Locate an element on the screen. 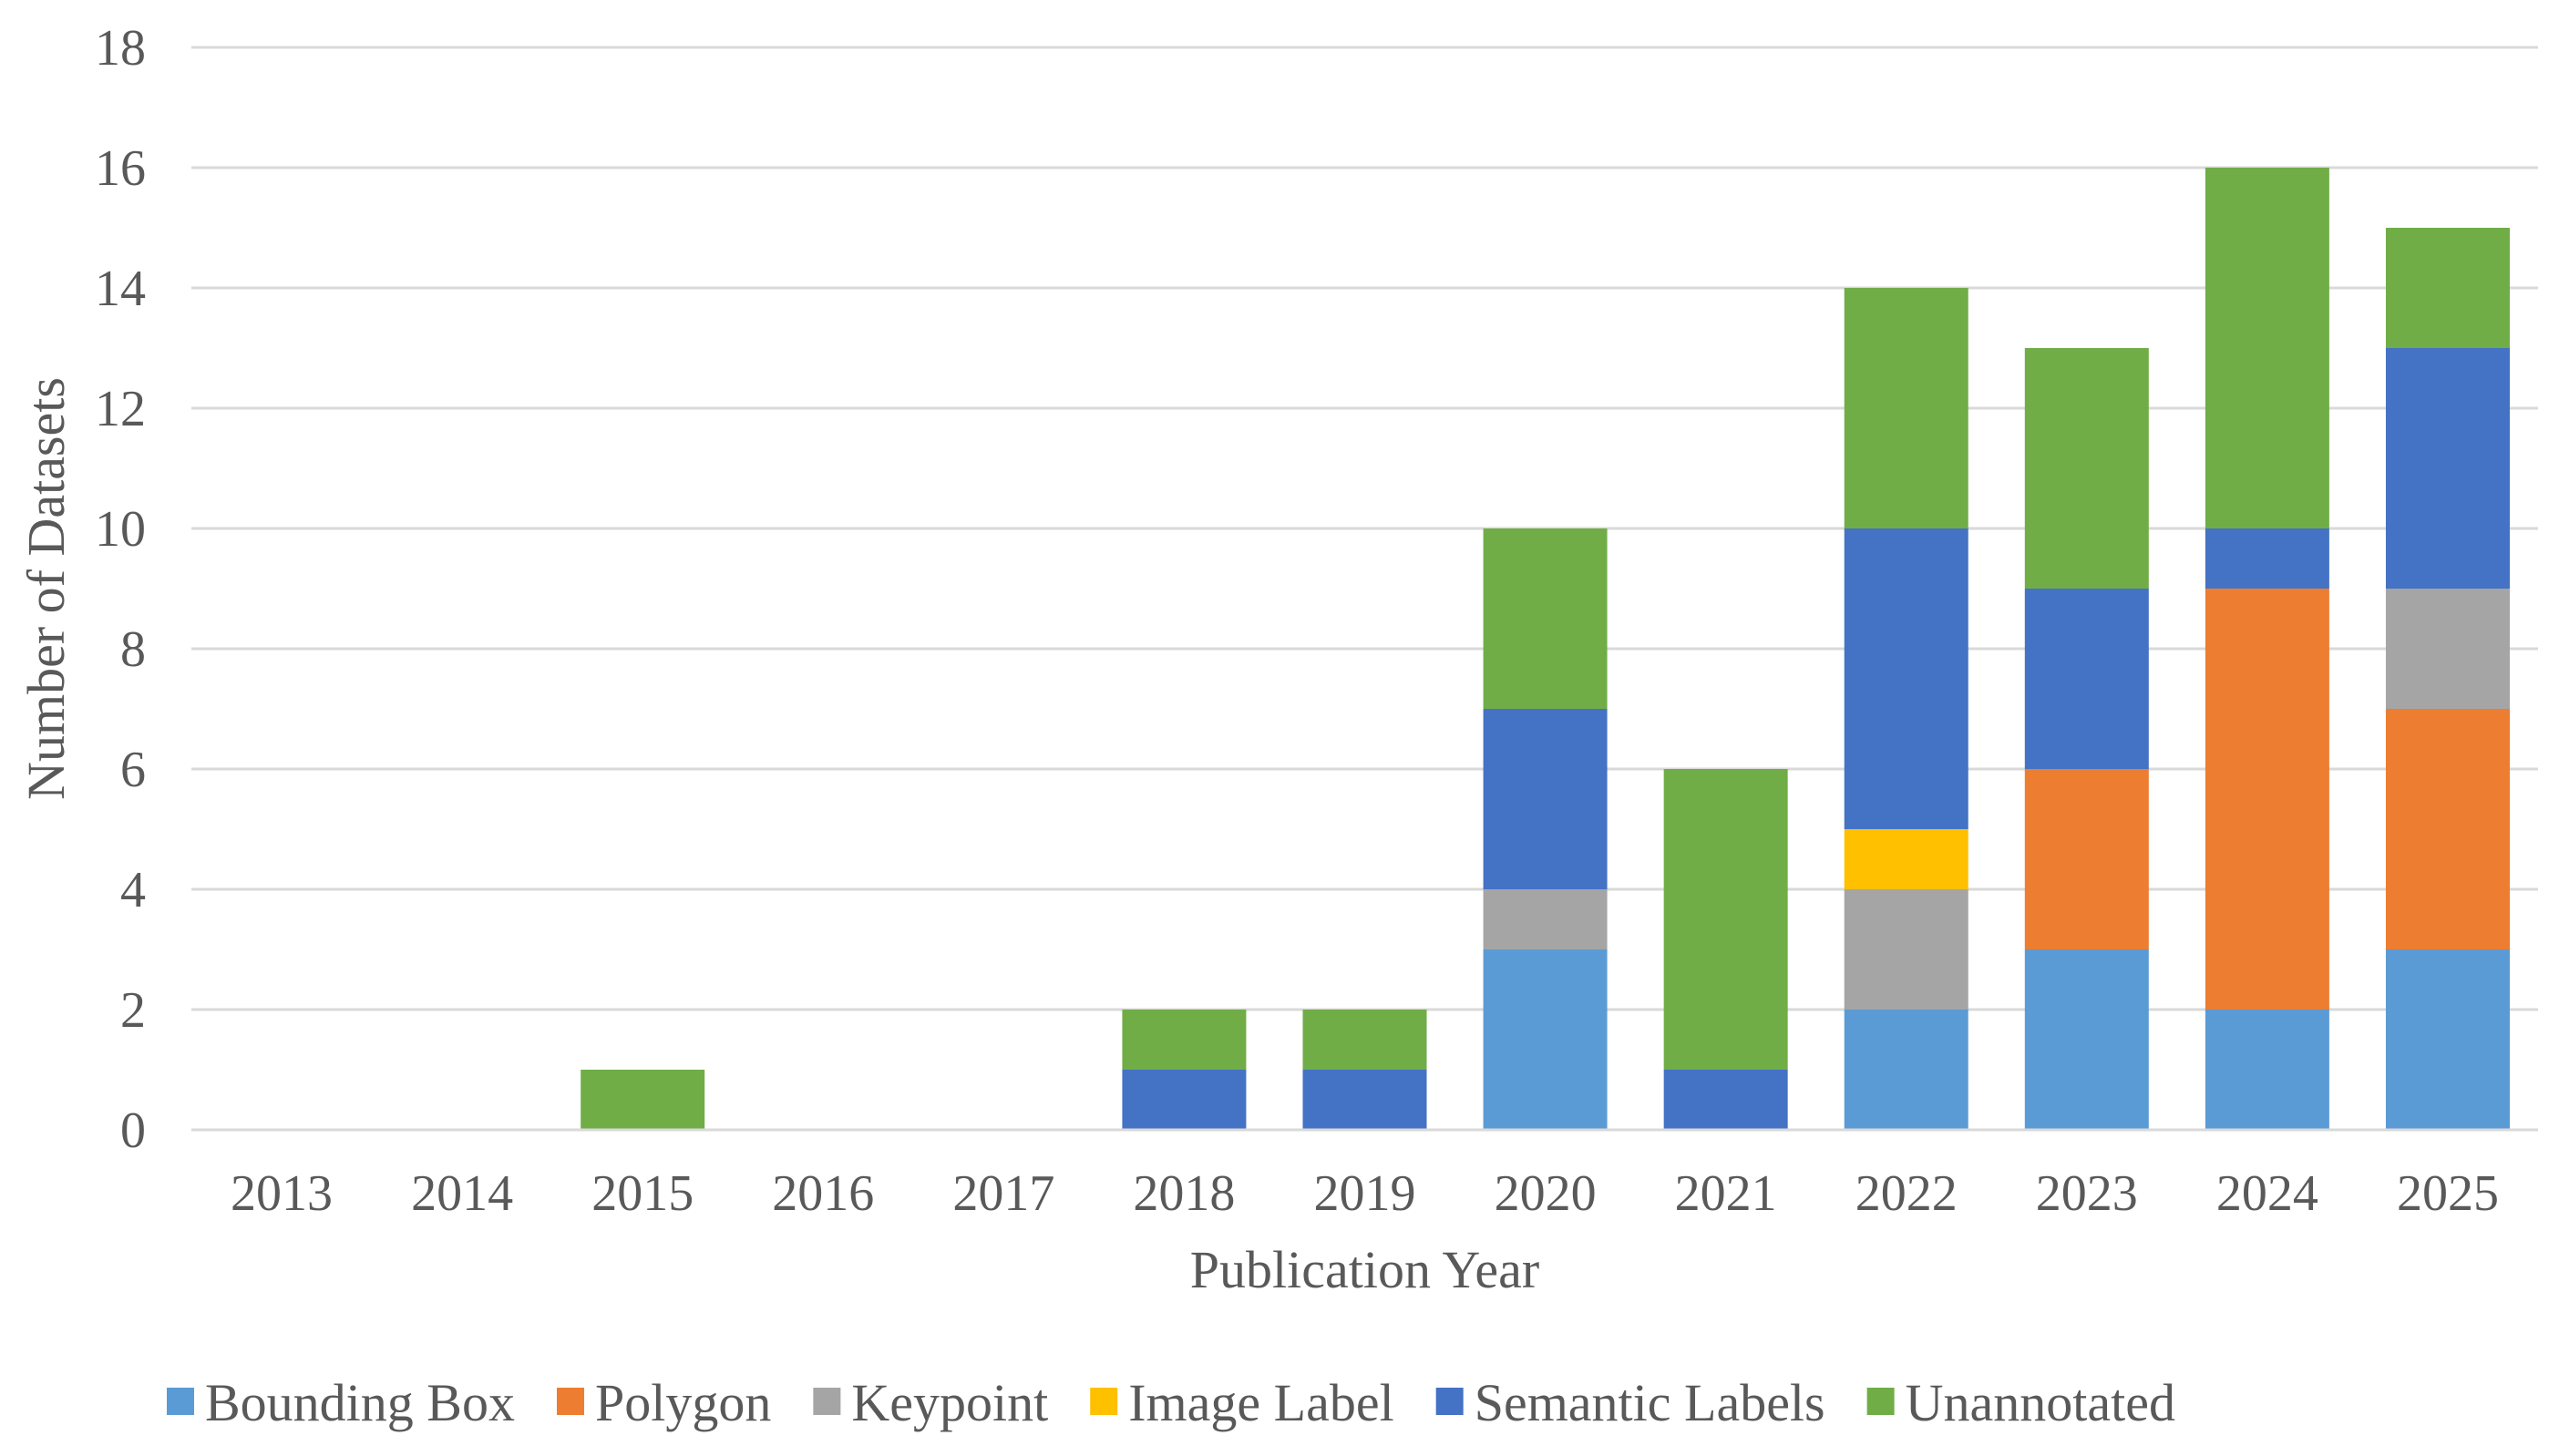  legend-item-polygon: Polygon is located at coordinates (664, 1403).